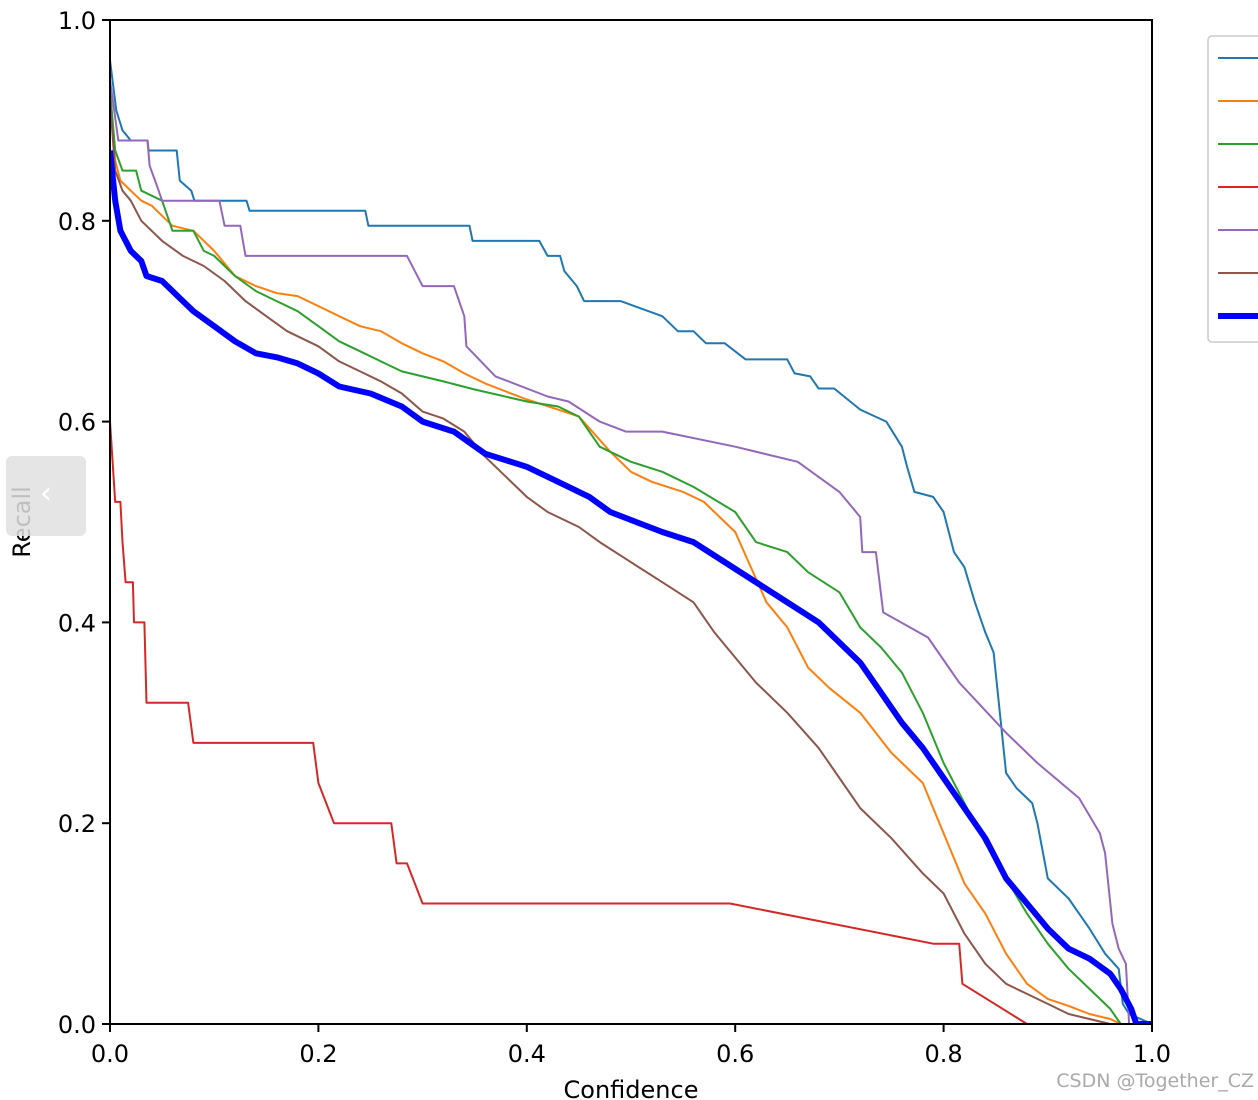 The width and height of the screenshot is (1258, 1100). What do you see at coordinates (735, 1054) in the screenshot?
I see `x-tick-label: 0.6` at bounding box center [735, 1054].